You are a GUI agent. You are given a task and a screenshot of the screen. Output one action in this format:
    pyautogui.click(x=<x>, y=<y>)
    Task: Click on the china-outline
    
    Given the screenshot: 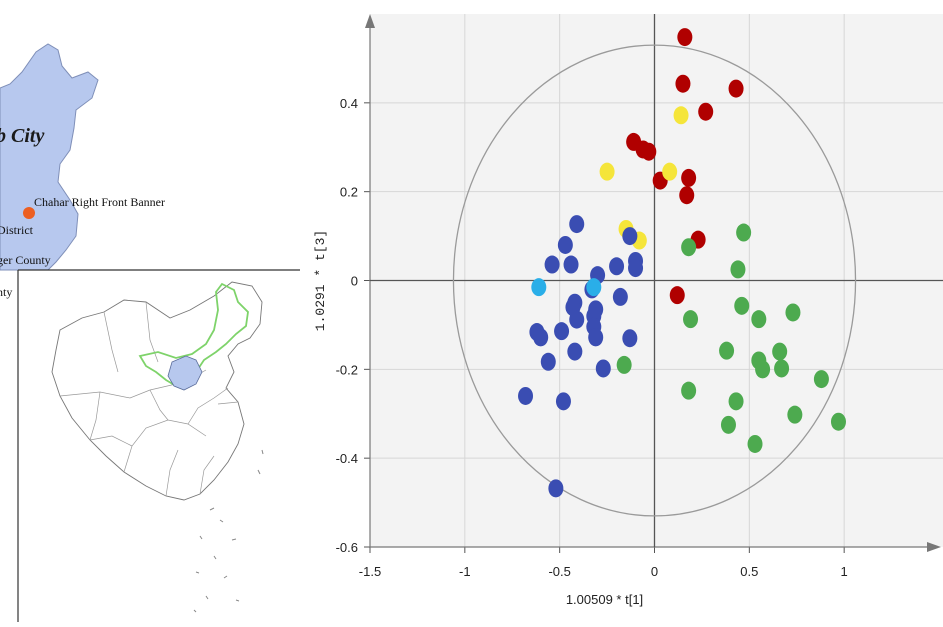 What is the action you would take?
    pyautogui.click(x=157, y=391)
    